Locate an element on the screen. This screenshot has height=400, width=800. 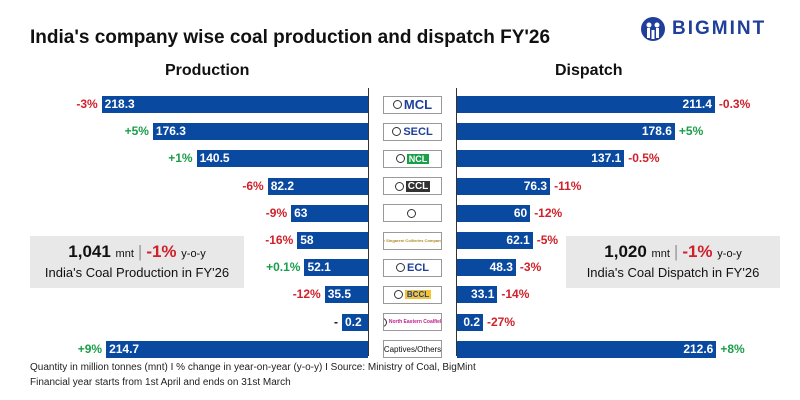
dispatch-yoy-label: -27% is located at coordinates (501, 321).